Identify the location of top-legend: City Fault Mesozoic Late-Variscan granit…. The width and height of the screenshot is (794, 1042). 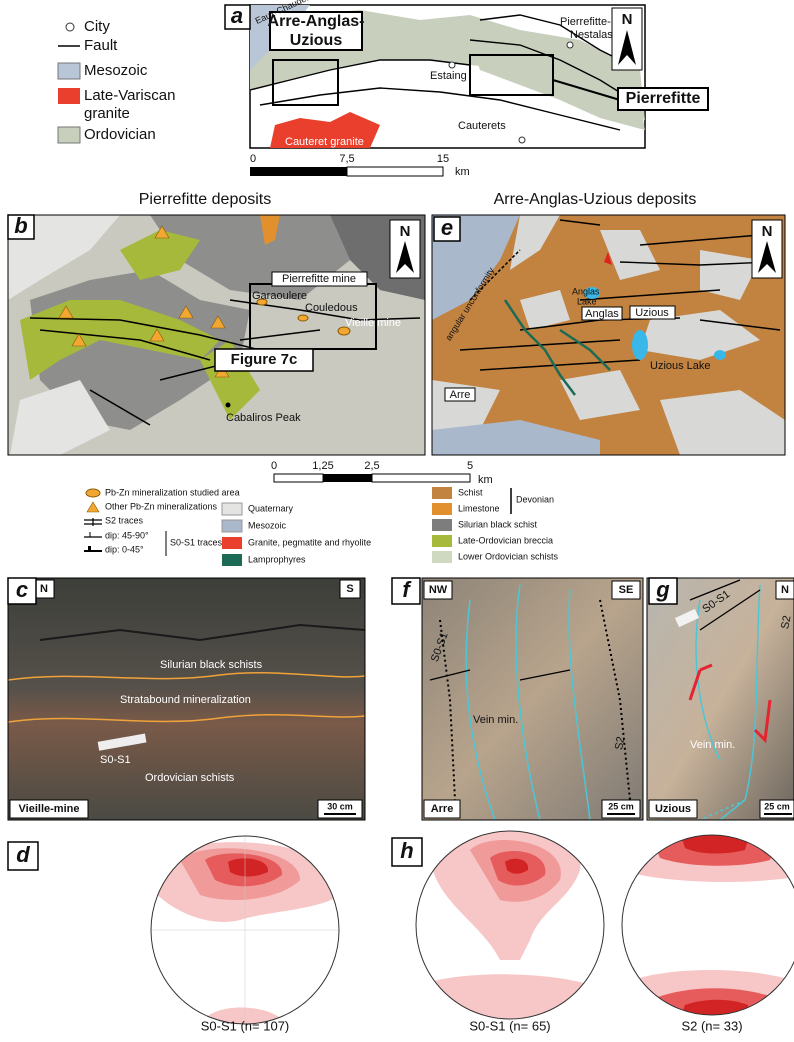
(116, 81).